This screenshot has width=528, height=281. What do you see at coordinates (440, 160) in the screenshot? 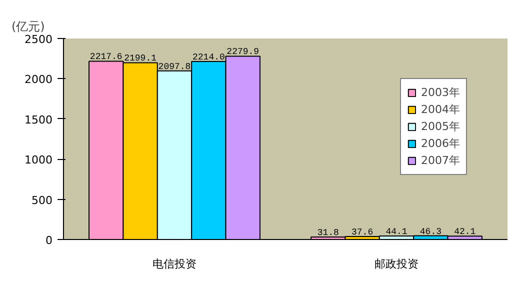
I see `legend-label: 2007年` at bounding box center [440, 160].